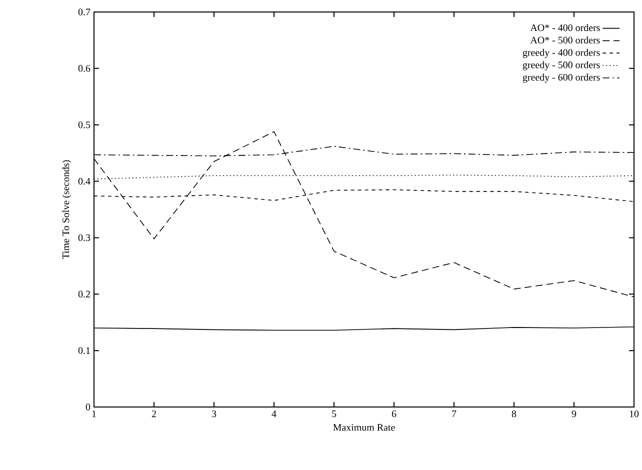  I want to click on x-tick-label: 8, so click(514, 414).